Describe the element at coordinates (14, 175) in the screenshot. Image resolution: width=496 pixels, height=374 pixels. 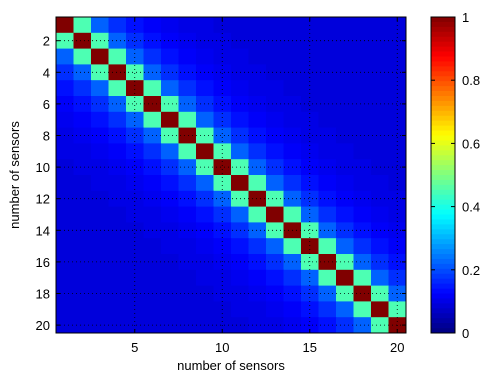
I see `y-axis-label: number of sensors` at that location.